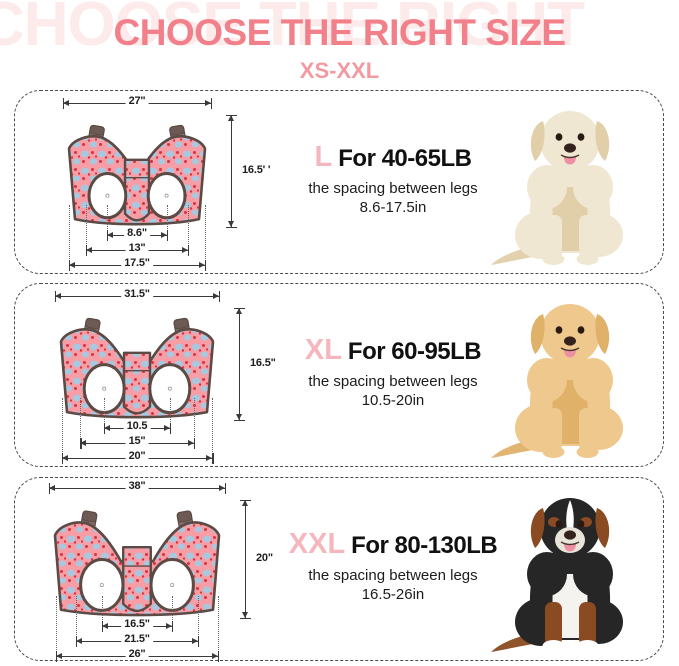  What do you see at coordinates (256, 170) in the screenshot?
I see `height-label: 16.5' '` at bounding box center [256, 170].